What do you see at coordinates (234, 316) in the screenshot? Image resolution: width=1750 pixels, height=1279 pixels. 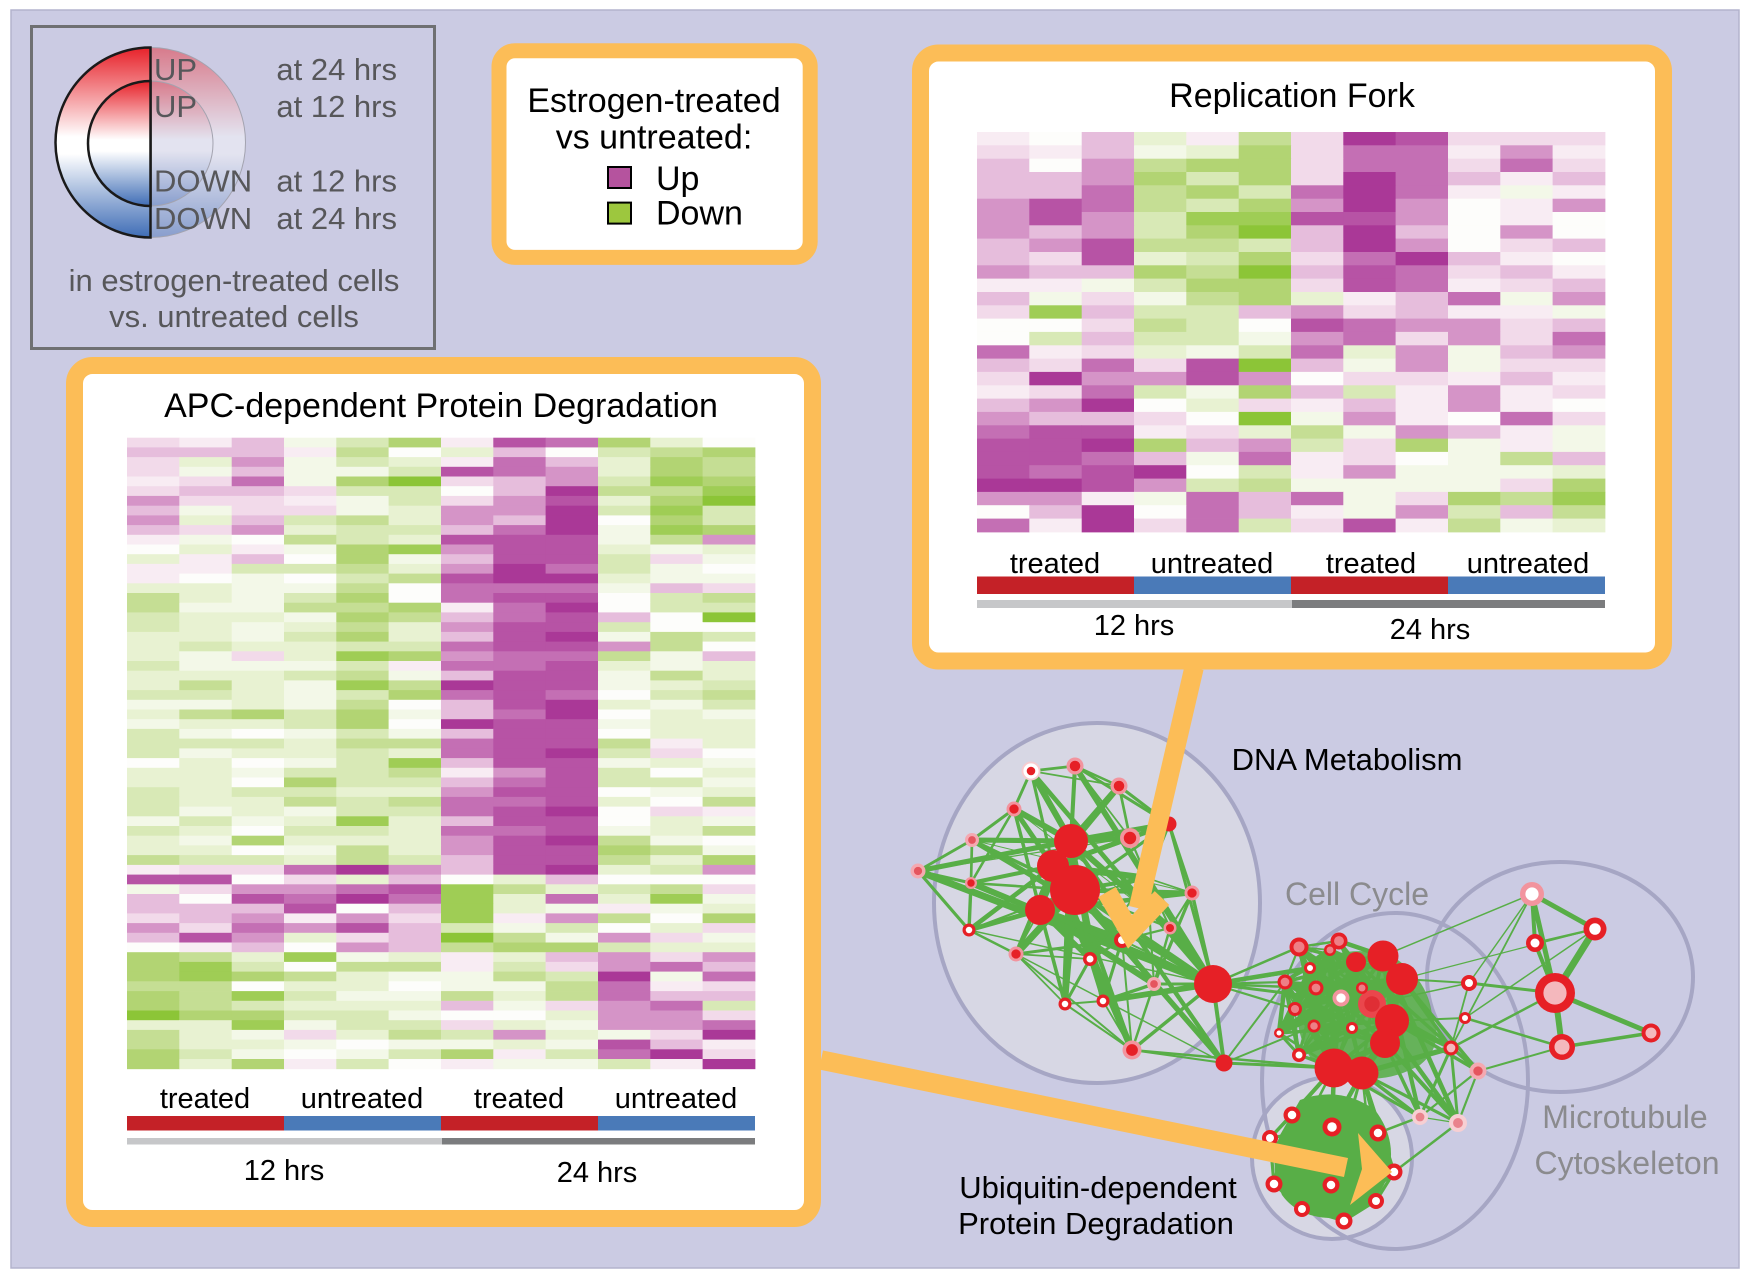 I see `svg-text: vs. untreated cells` at bounding box center [234, 316].